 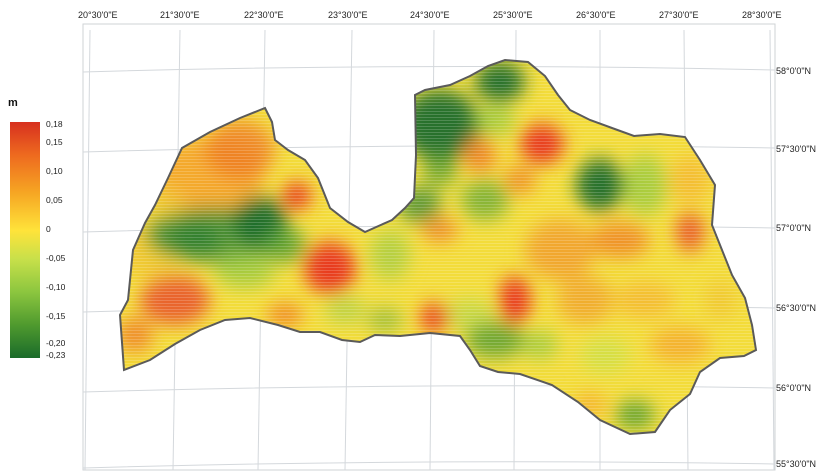 I want to click on lat-label-2: 57°0'0"N, so click(x=793, y=228).